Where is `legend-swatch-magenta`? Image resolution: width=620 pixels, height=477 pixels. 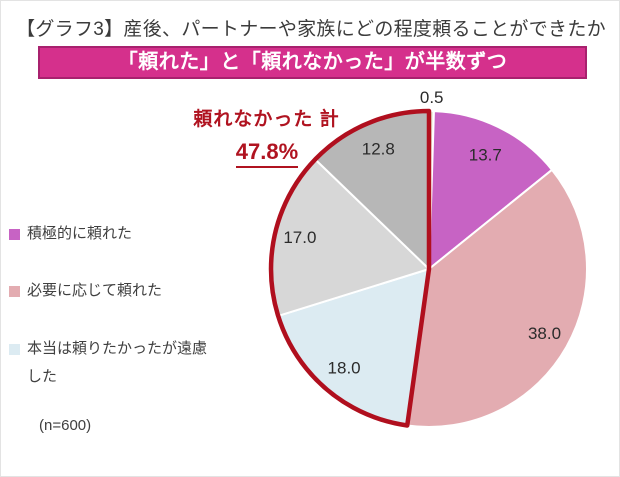
legend-swatch-magenta is located at coordinates (14, 234).